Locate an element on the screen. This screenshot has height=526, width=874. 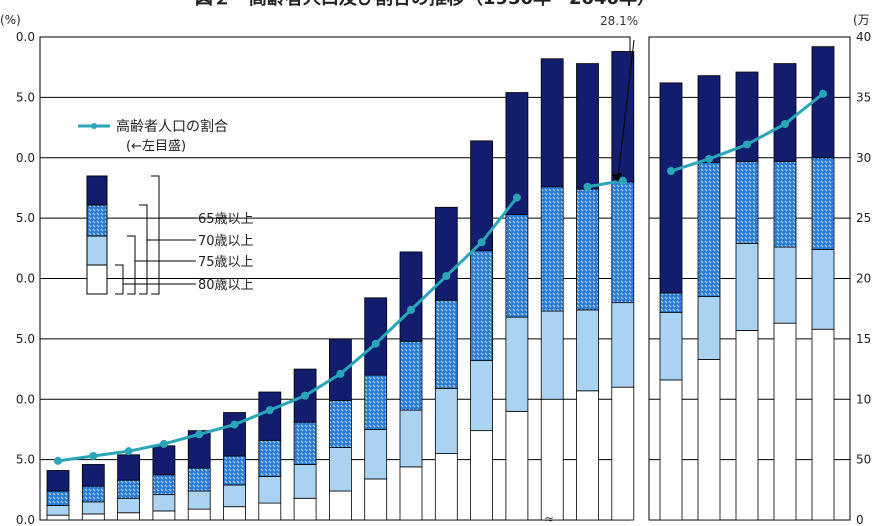
right-axis-ticks: 0 50 10 15 20 25 30 35 40 is located at coordinates (863, 278).